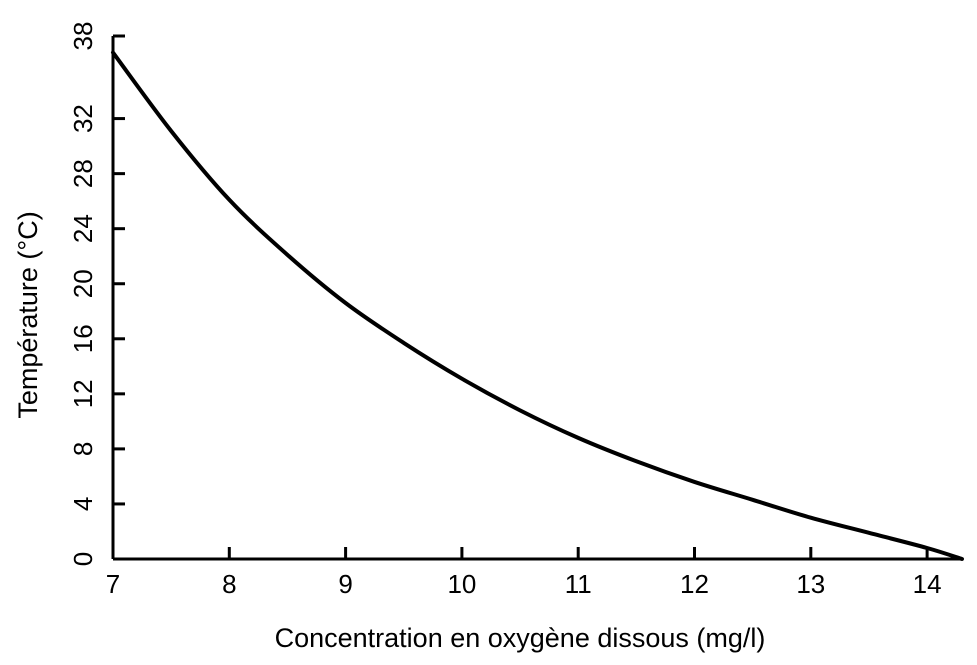 Image resolution: width=977 pixels, height=665 pixels. Describe the element at coordinates (345, 584) in the screenshot. I see `x-tick-label: 9` at that location.